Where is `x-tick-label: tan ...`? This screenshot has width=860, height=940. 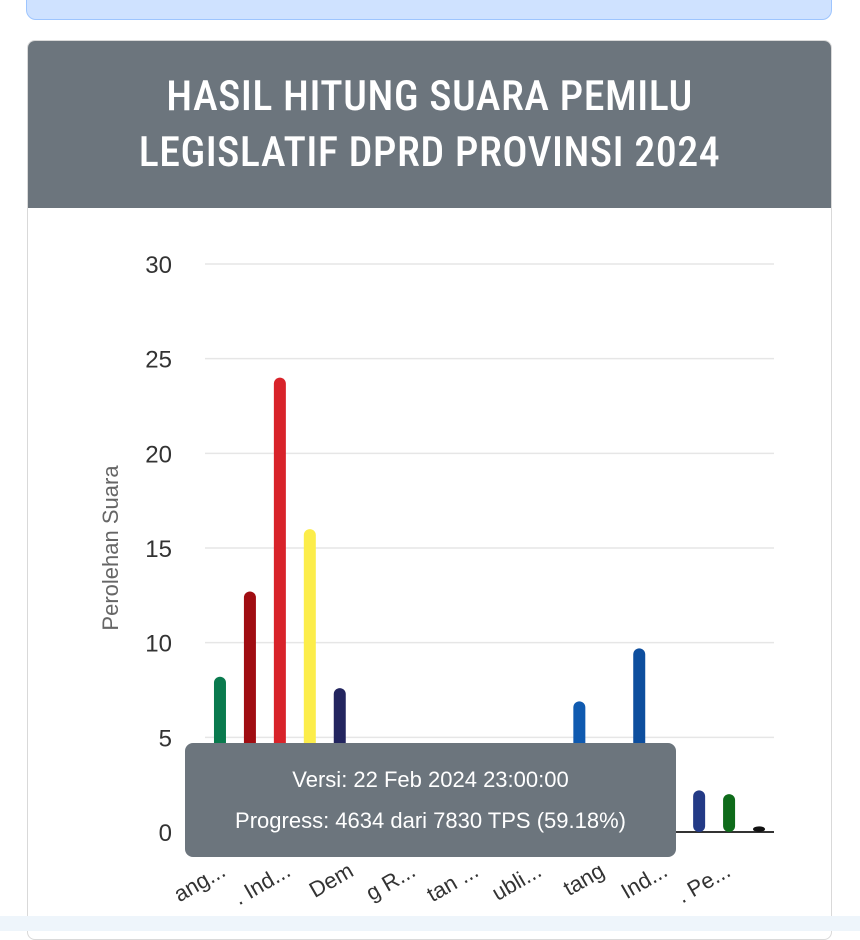 x-tick-label: tan ... is located at coordinates (452, 882).